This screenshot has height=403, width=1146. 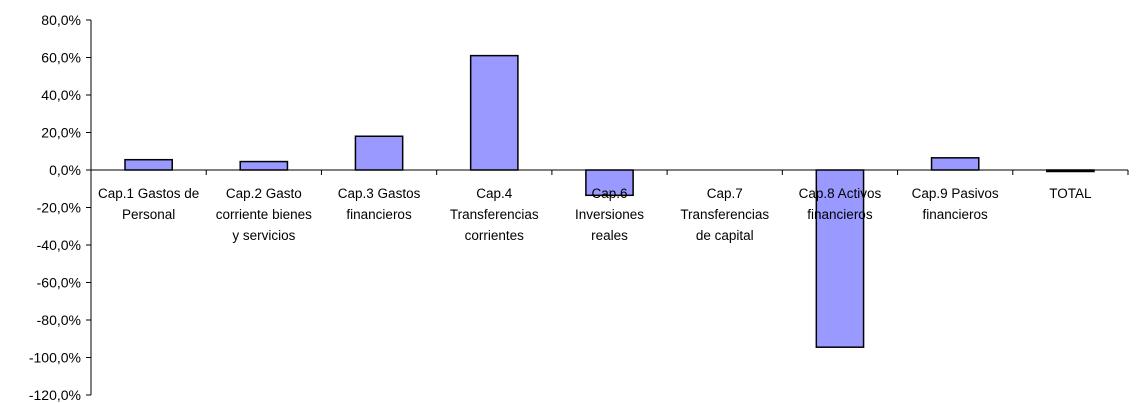 What do you see at coordinates (495, 235) in the screenshot?
I see `category-label-line: corrientes` at bounding box center [495, 235].